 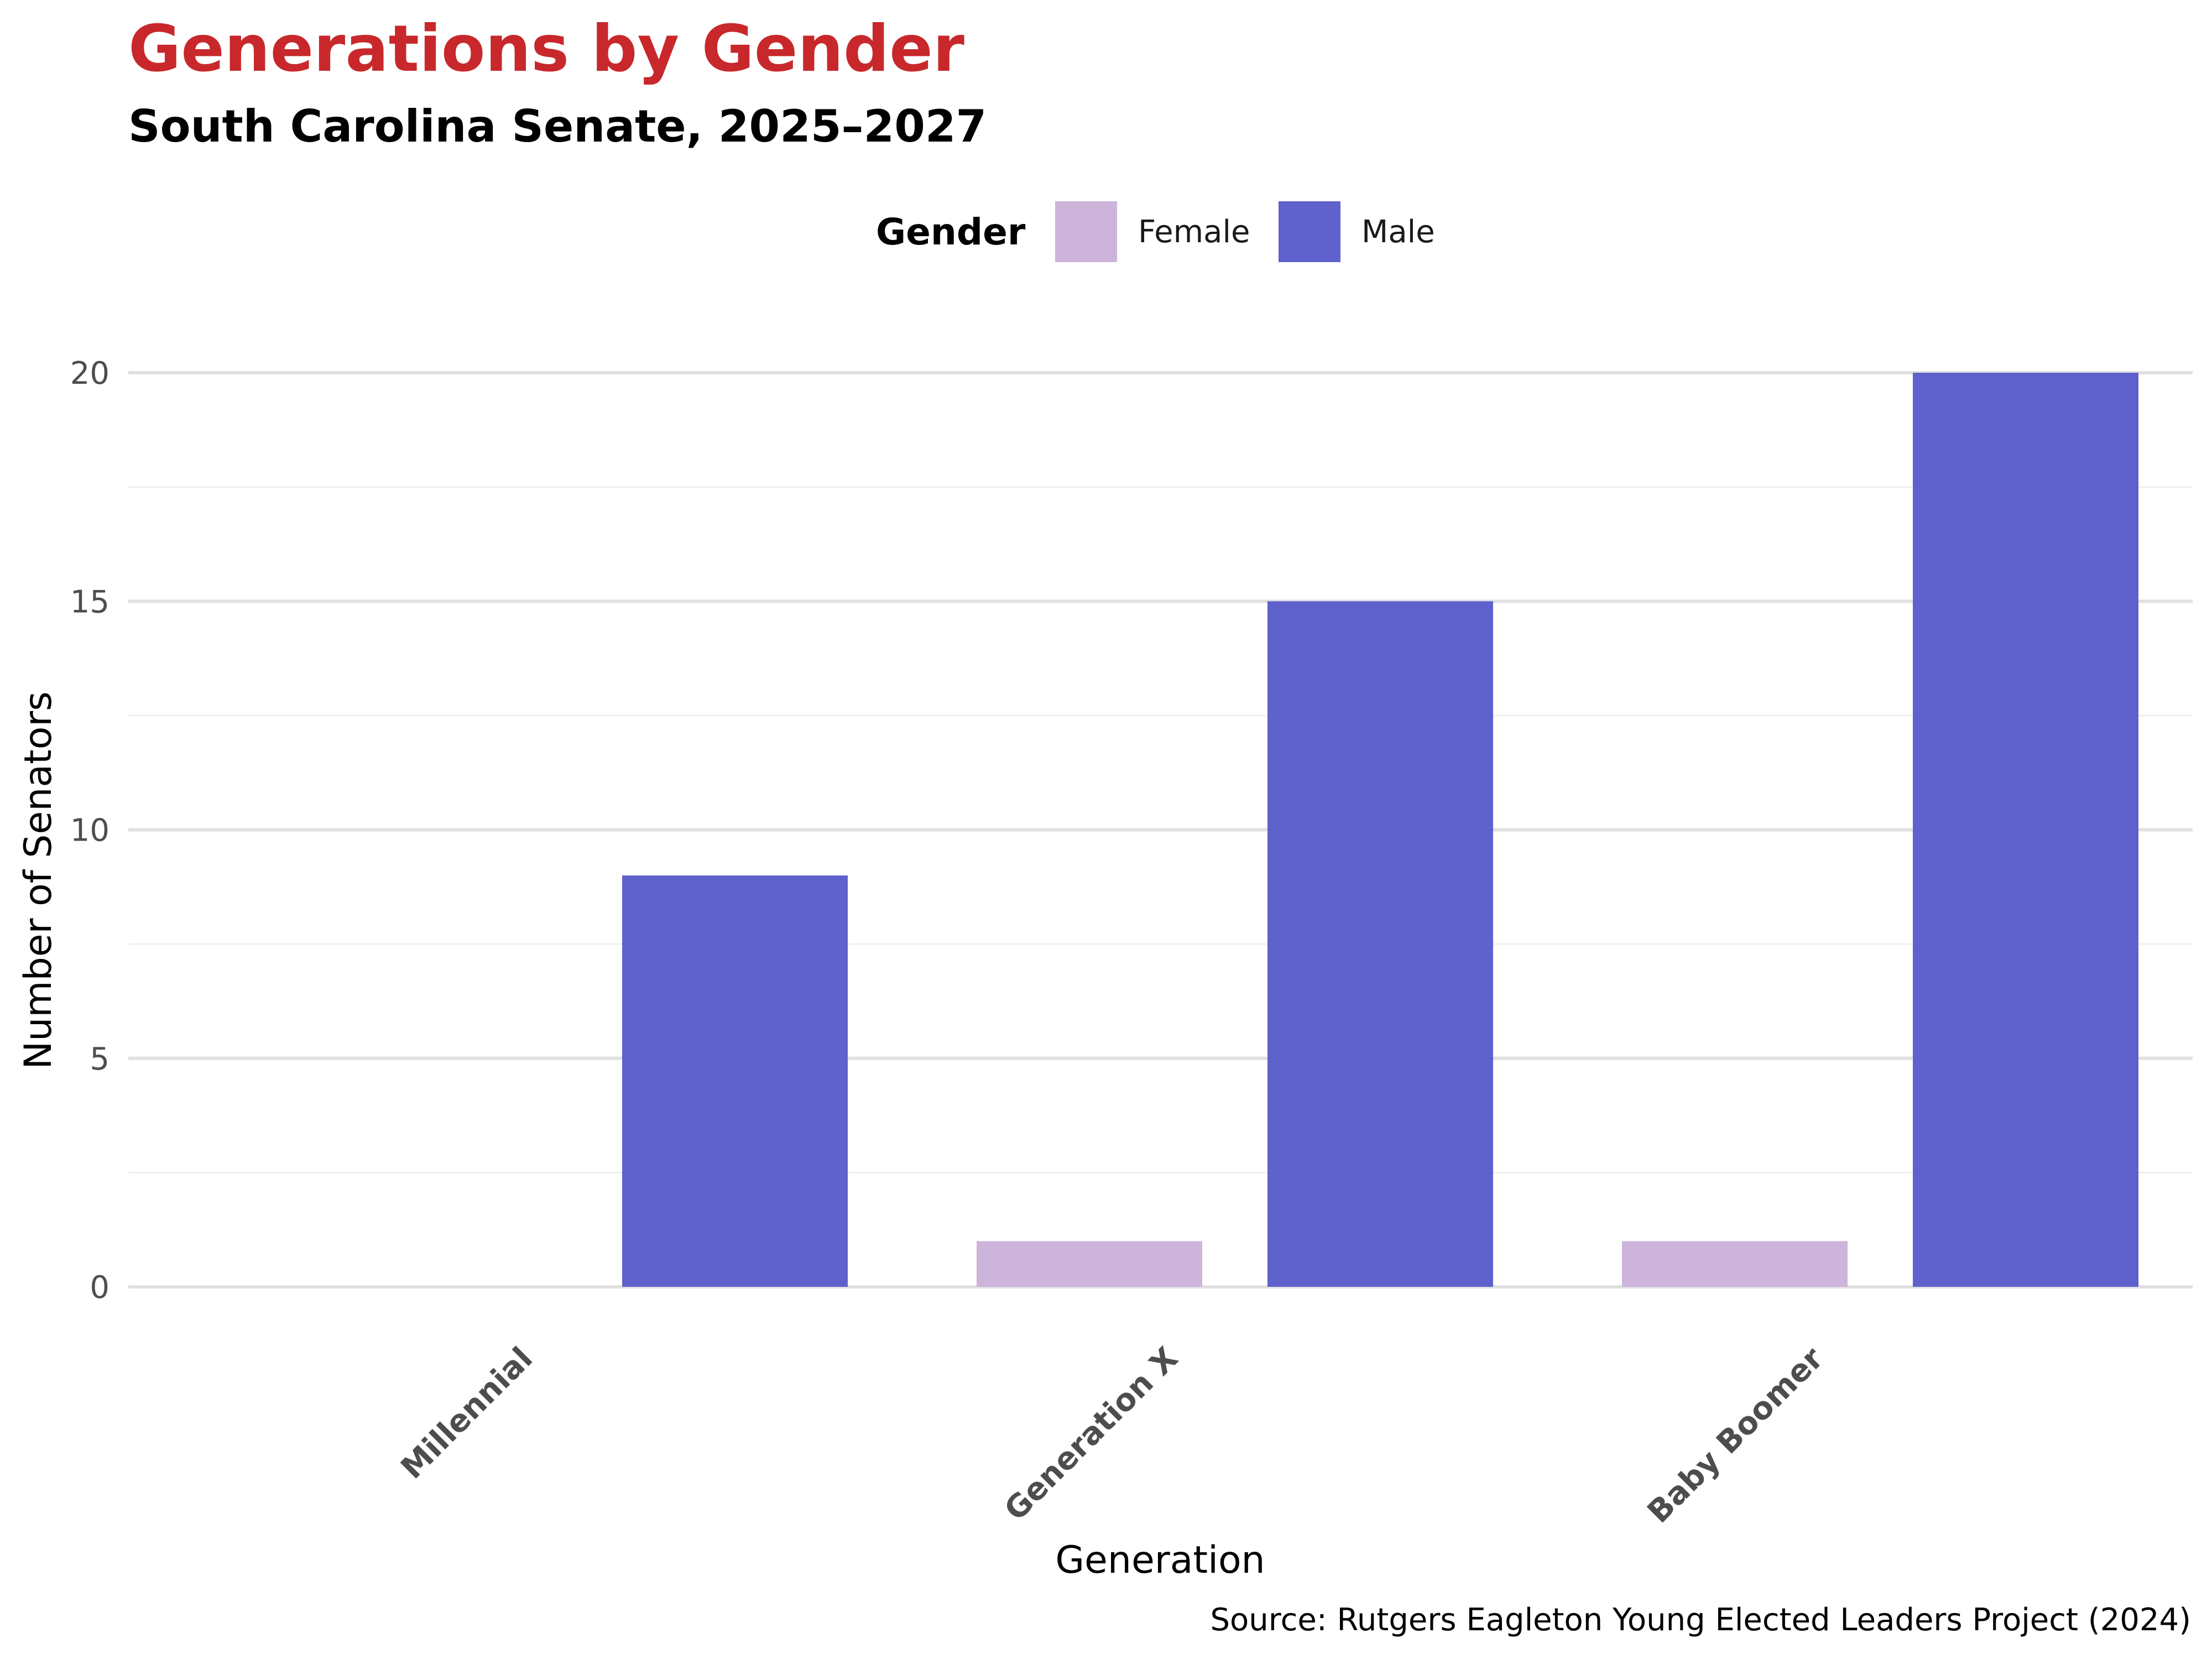 What do you see at coordinates (1735, 1264) in the screenshot?
I see `bar-female-baby-boomer` at bounding box center [1735, 1264].